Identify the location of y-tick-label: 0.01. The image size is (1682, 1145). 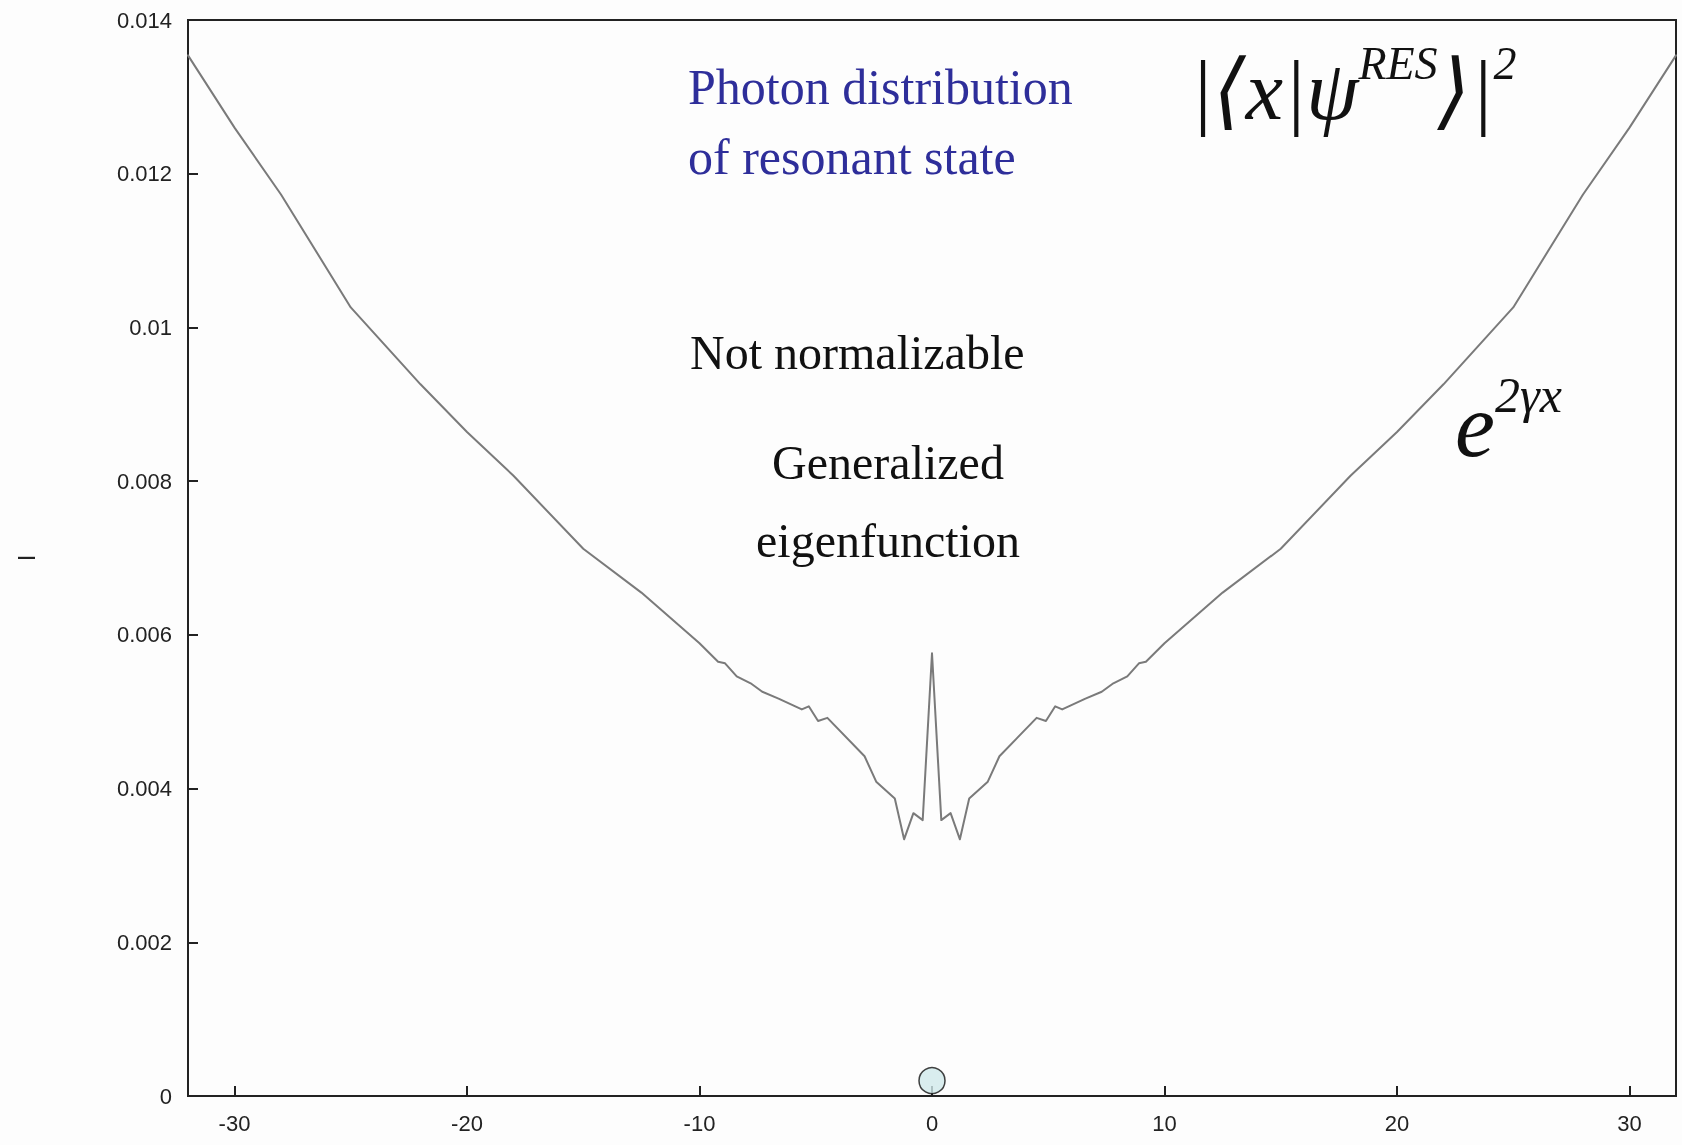
(150, 327).